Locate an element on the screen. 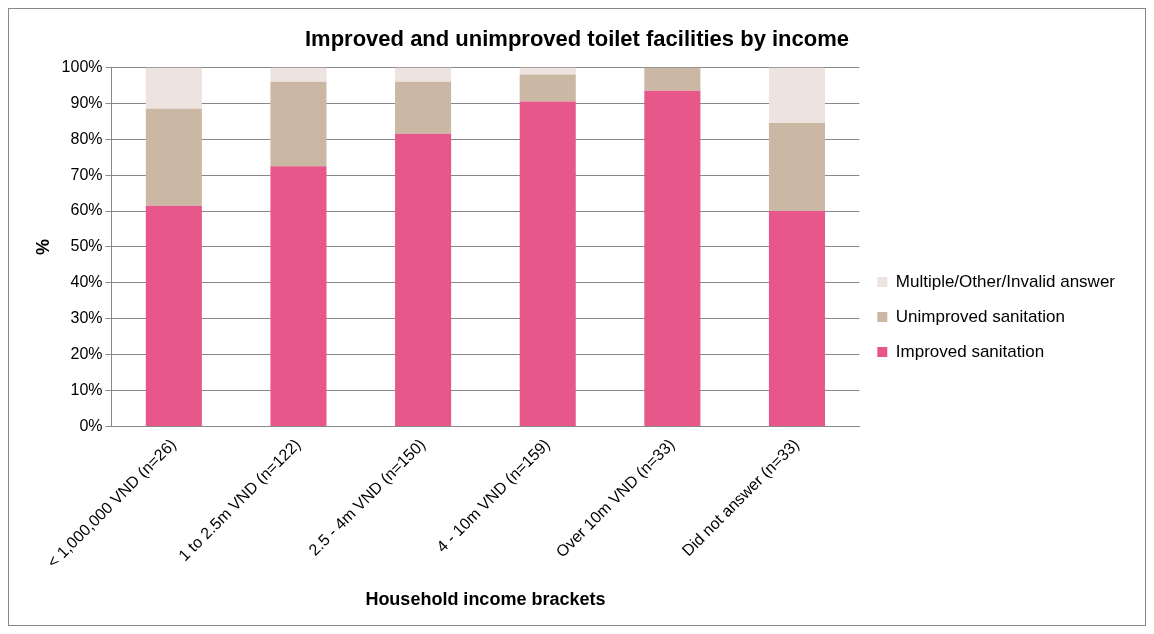 This screenshot has height=634, width=1154. x-axis-title: Household income brackets is located at coordinates (485, 599).